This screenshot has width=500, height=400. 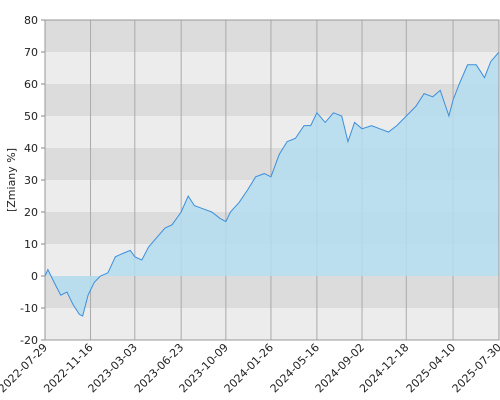 I want to click on y-tick-label: 60, so click(x=31, y=84).